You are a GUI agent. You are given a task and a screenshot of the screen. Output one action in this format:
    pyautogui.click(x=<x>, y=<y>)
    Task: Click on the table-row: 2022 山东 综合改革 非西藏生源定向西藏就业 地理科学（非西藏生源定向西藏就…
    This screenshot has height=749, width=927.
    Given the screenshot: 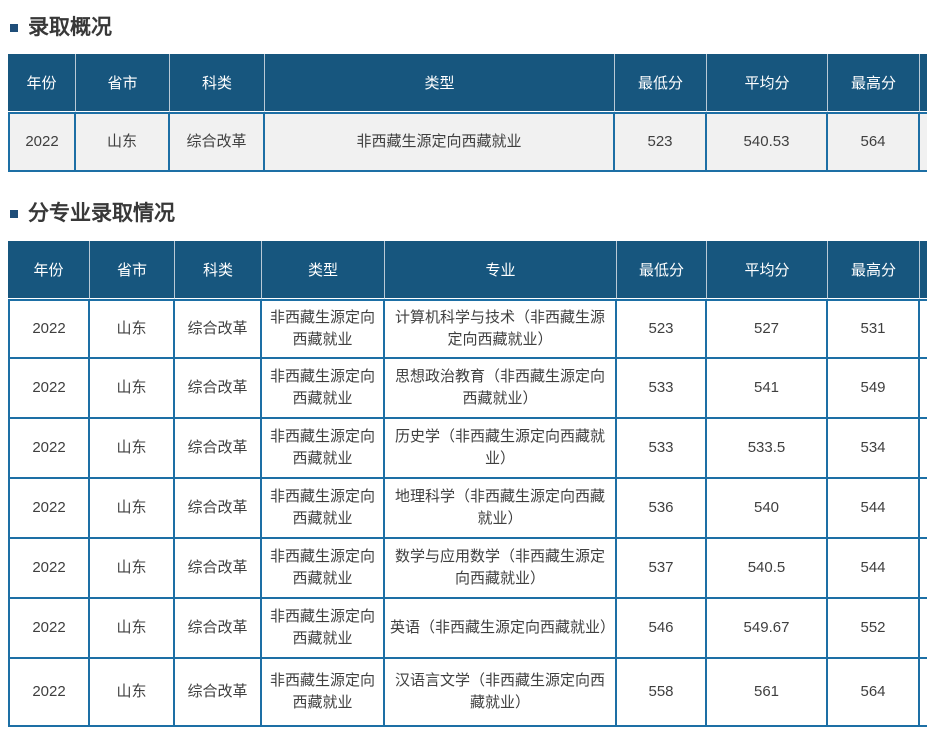 What is the action you would take?
    pyautogui.click(x=467, y=509)
    